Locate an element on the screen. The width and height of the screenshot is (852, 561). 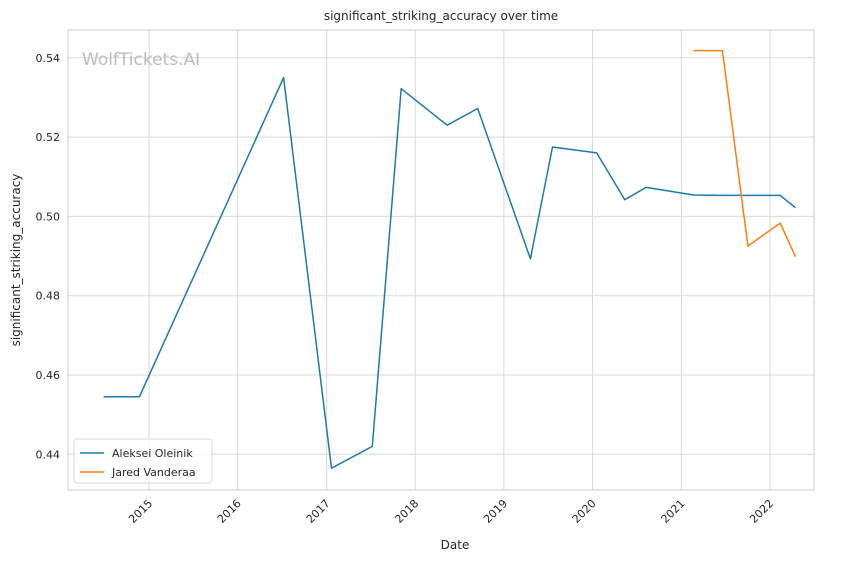
y-axis-title: significant_striking_accuracy is located at coordinates (16, 260).